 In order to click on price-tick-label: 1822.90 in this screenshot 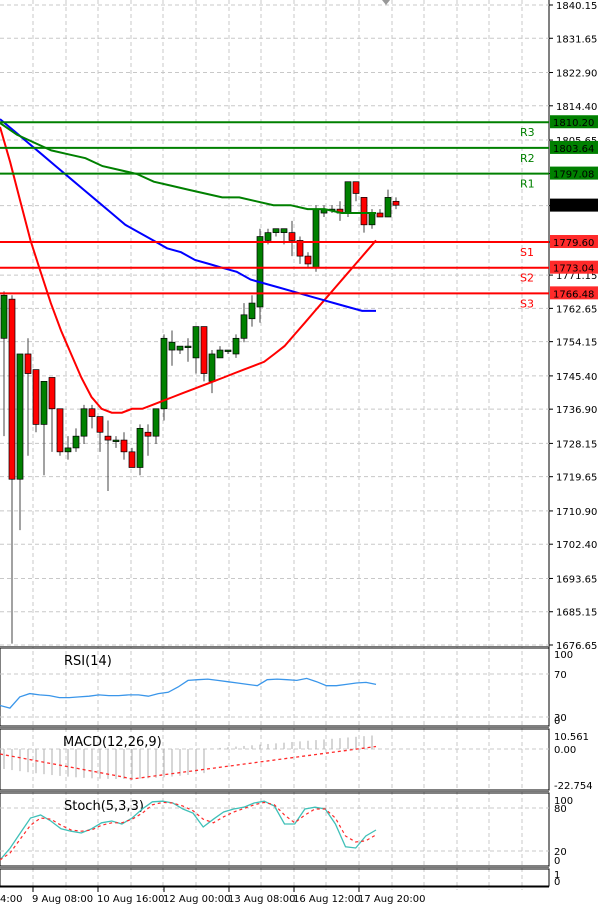, I will do `click(576, 74)`.